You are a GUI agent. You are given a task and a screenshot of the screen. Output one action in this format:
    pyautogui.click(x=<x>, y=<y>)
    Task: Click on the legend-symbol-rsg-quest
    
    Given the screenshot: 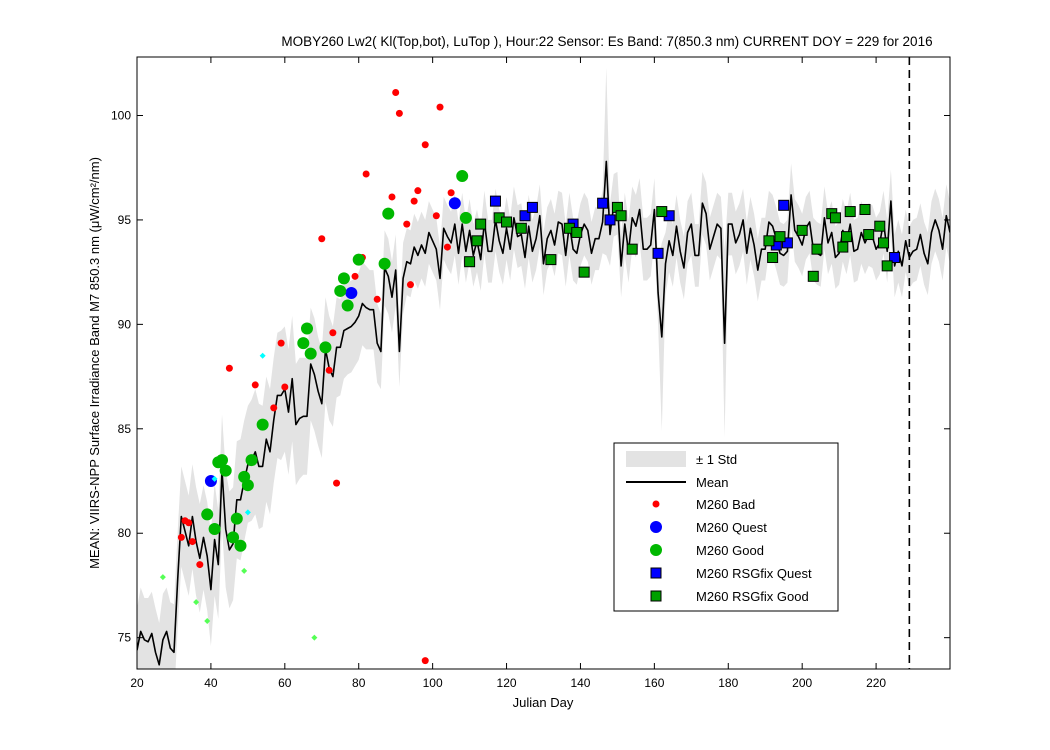 What is the action you would take?
    pyautogui.click(x=656, y=573)
    